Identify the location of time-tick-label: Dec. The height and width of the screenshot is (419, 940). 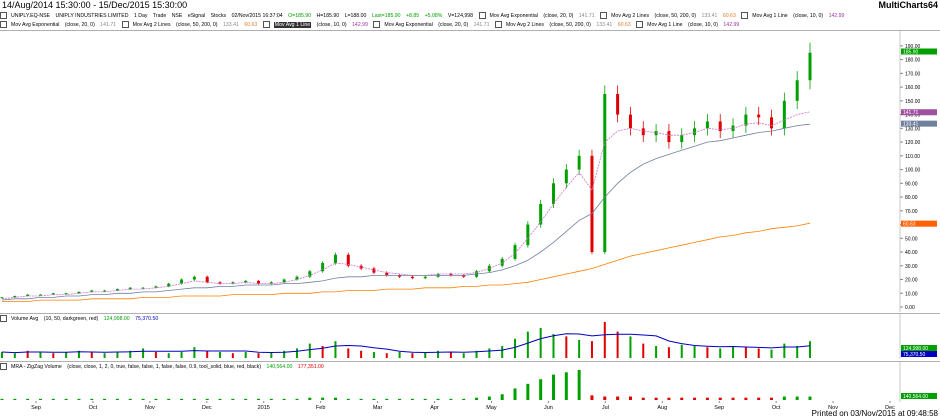
(207, 407).